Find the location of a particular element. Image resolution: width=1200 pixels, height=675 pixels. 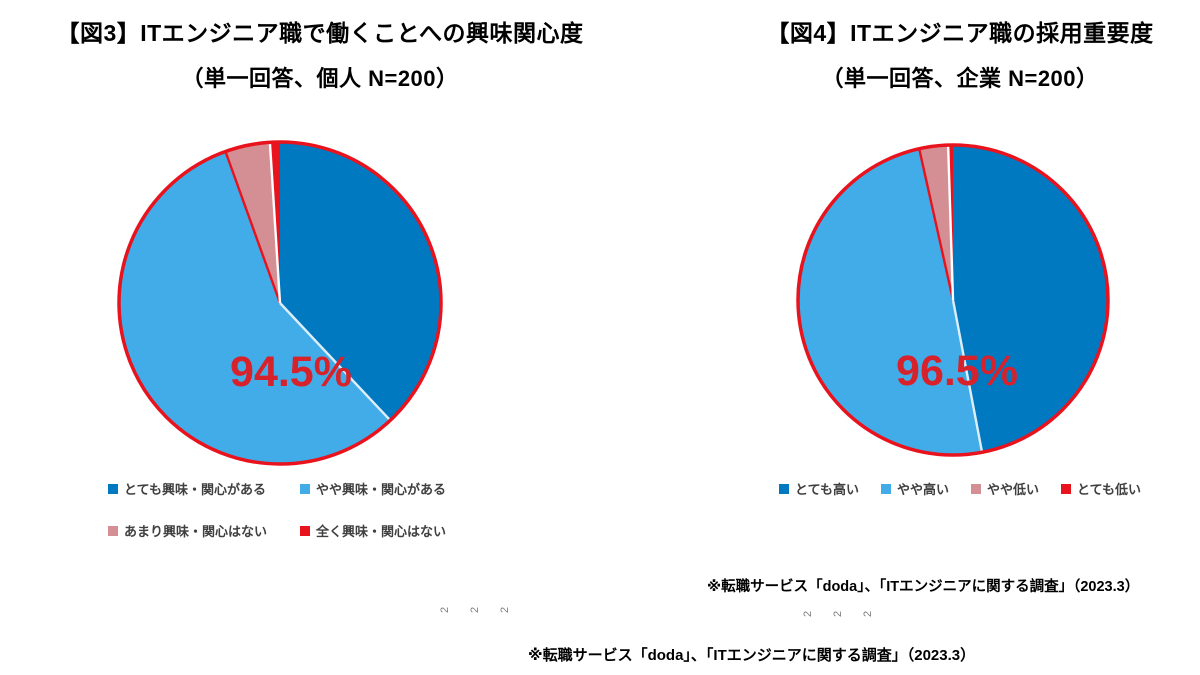

legend-item: とても高い is located at coordinates (819, 488).